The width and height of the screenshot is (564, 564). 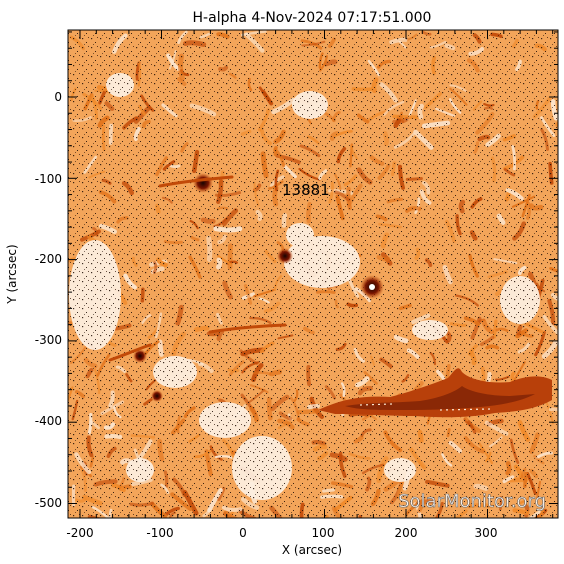 What do you see at coordinates (312, 550) in the screenshot?
I see `x-axis-label: X (arcsec)` at bounding box center [312, 550].